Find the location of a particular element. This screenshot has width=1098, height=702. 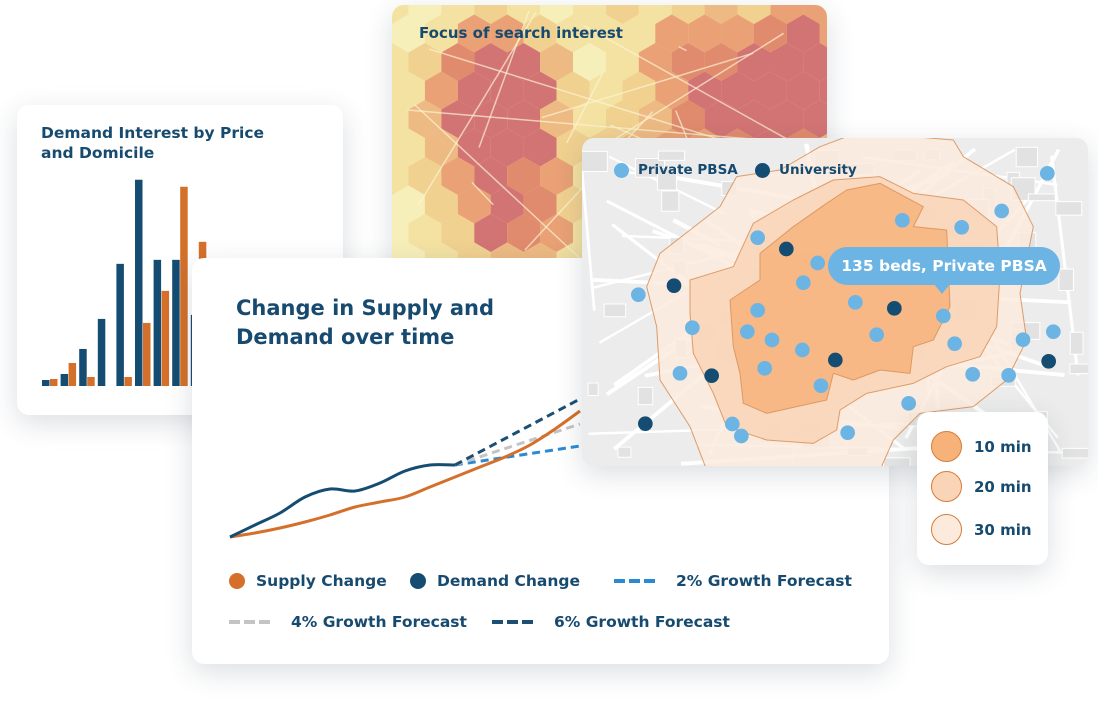

iso-10-item: 10 min is located at coordinates (981, 446).